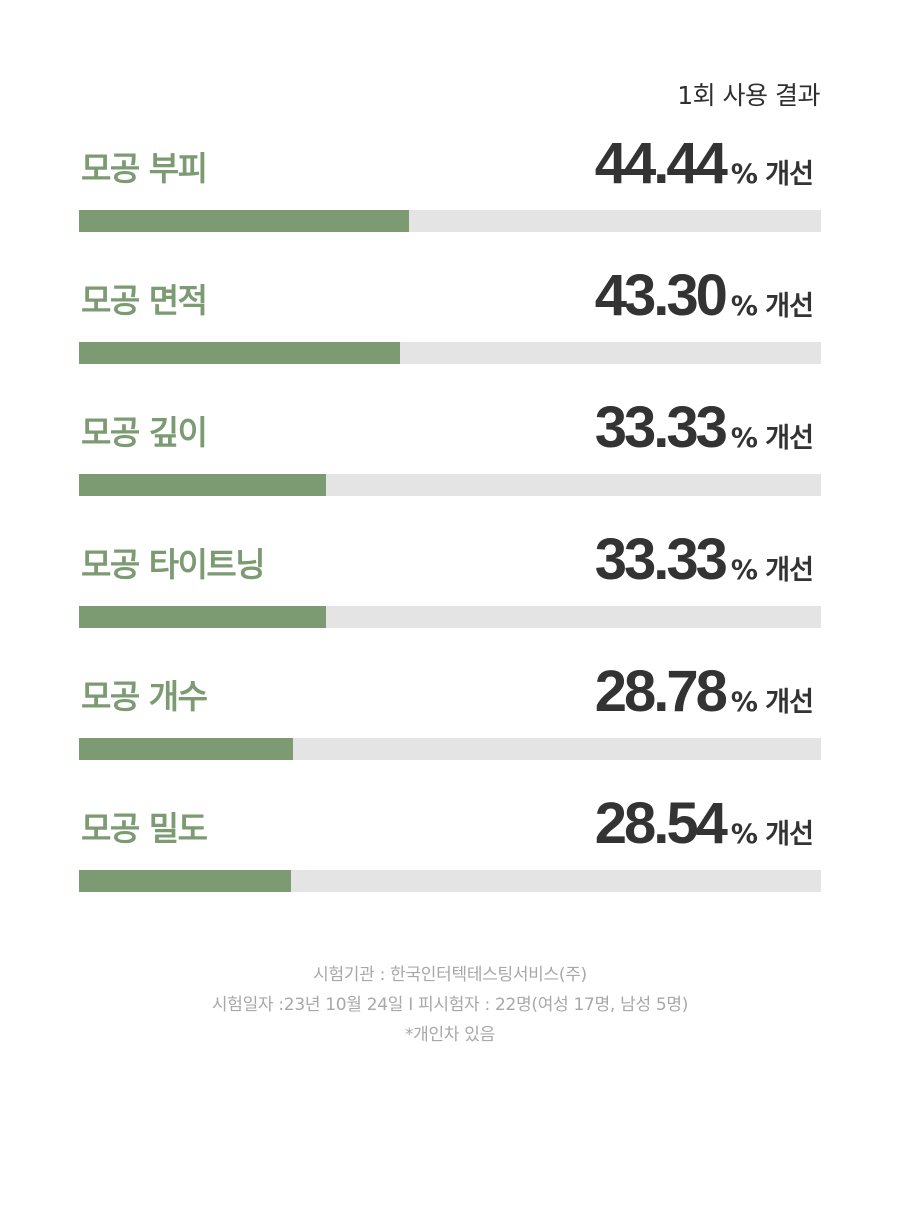 This screenshot has height=1210, width=900. What do you see at coordinates (449, 1035) in the screenshot?
I see `disclaimer-text: *개인차 있음` at bounding box center [449, 1035].